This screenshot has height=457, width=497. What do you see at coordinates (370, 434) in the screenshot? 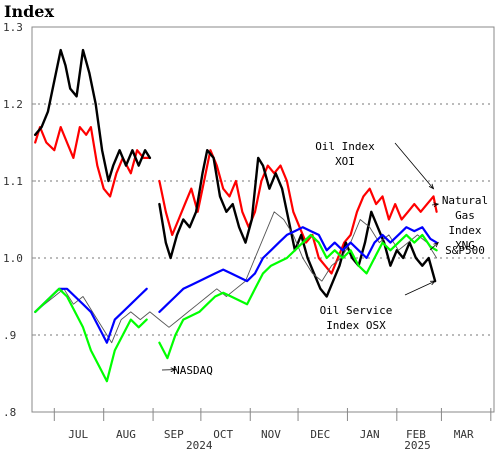
I see `x-tick-label: JAN` at bounding box center [370, 434].